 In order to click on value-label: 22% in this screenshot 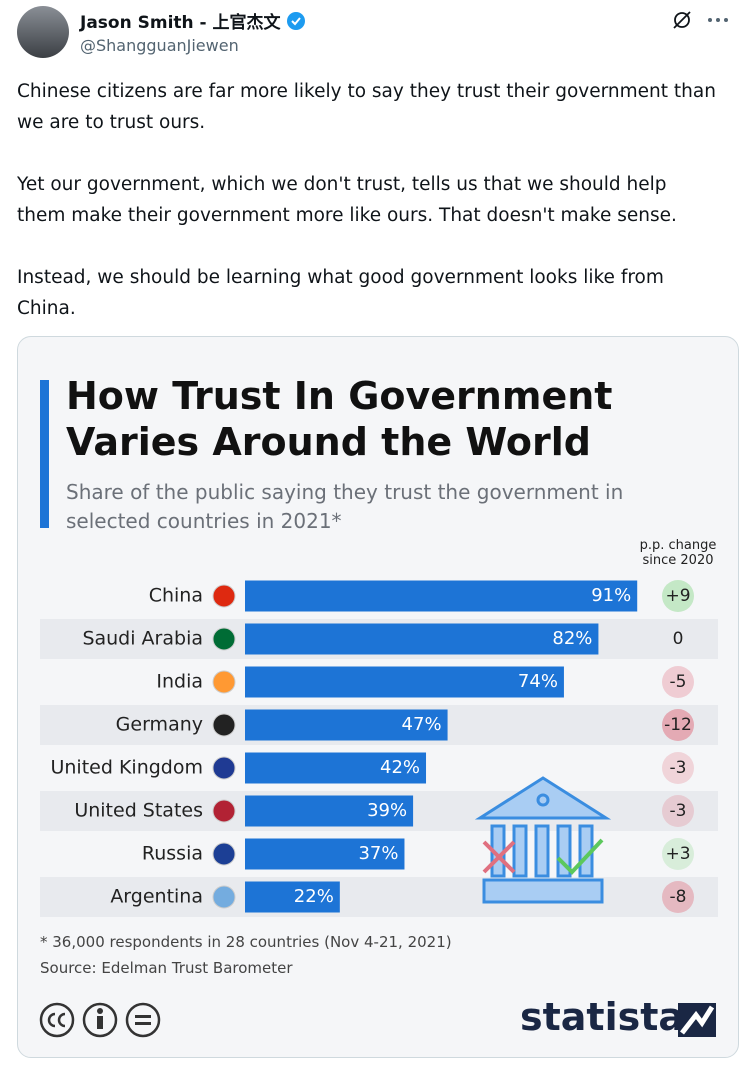, I will do `click(314, 896)`.